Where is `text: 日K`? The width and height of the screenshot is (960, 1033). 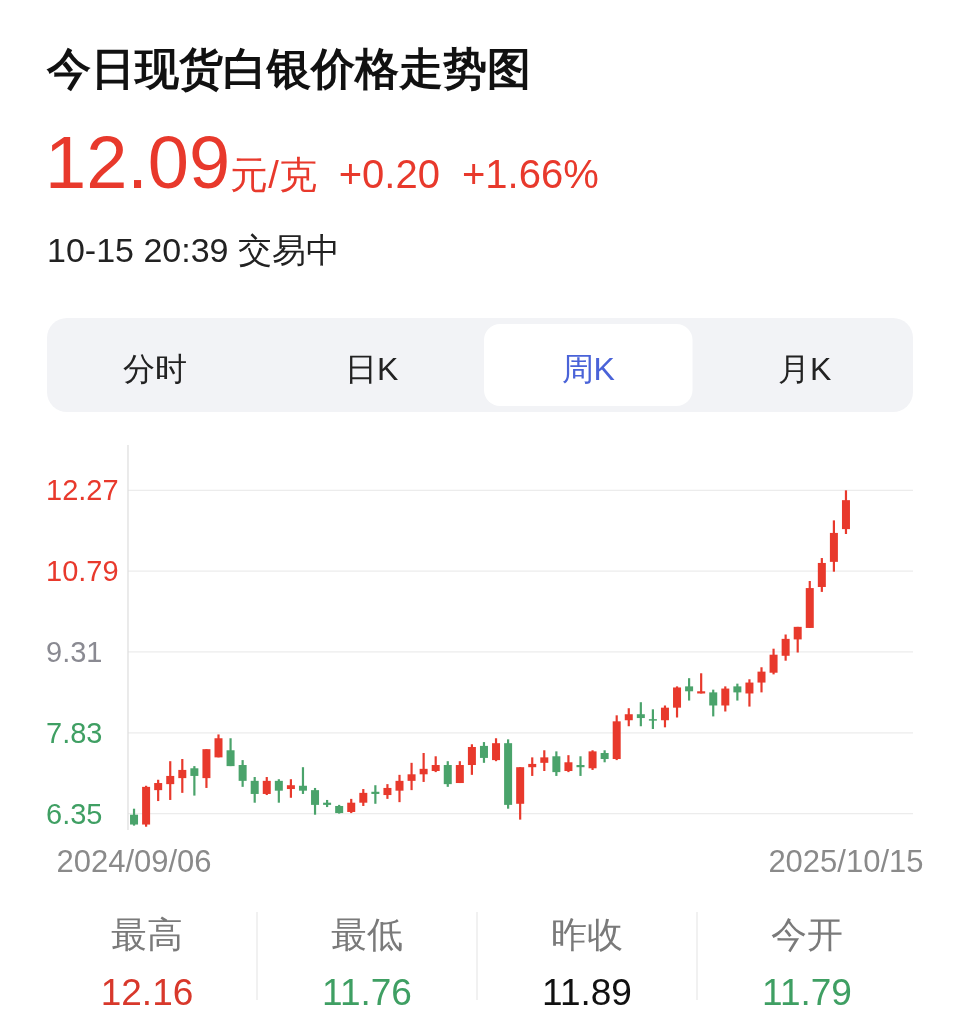
text: 日K is located at coordinates (372, 369).